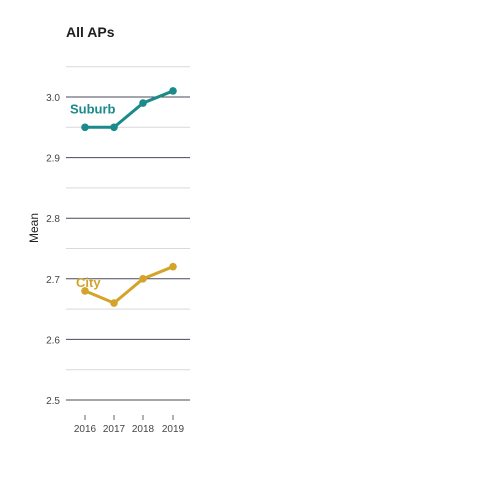 The width and height of the screenshot is (490, 480). Describe the element at coordinates (123, 197) in the screenshot. I see `series-group: Suburb City` at that location.